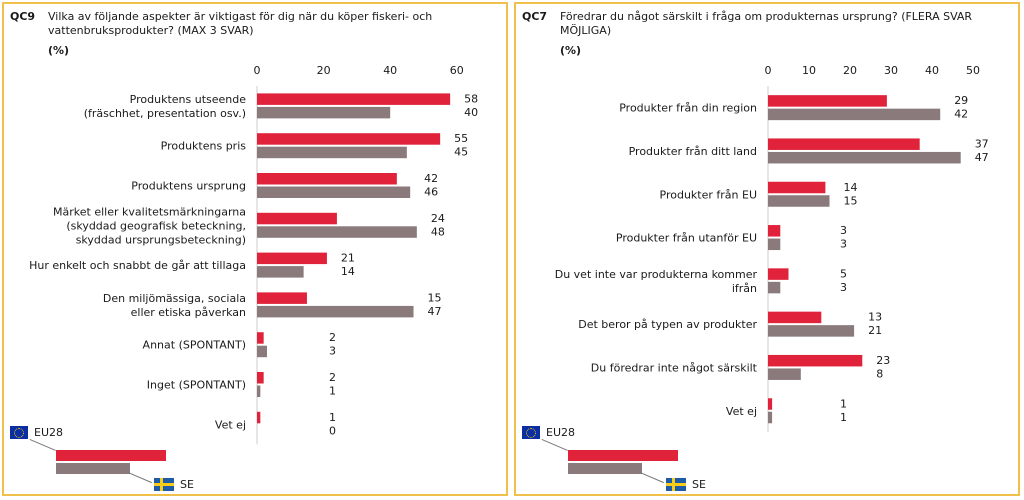 Image resolution: width=1024 pixels, height=500 pixels. Describe the element at coordinates (390, 70) in the screenshot. I see `x-tick-label: 40` at that location.